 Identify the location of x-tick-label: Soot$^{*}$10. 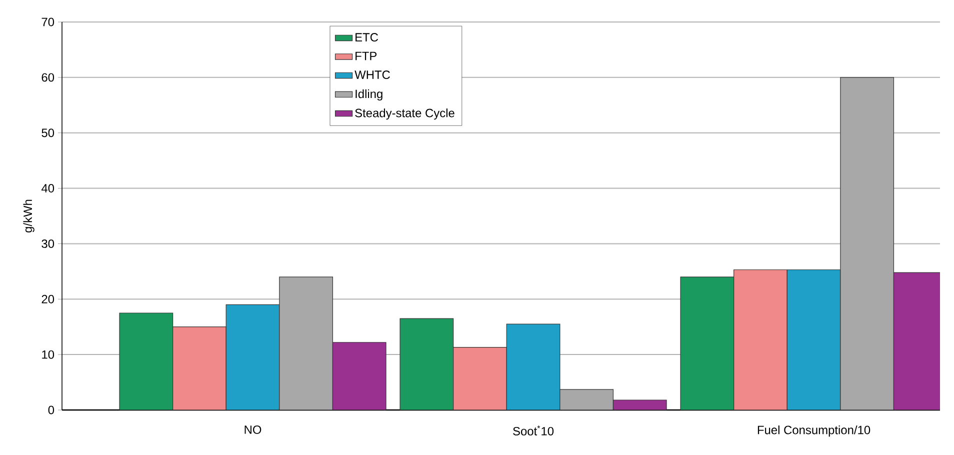
(533, 430).